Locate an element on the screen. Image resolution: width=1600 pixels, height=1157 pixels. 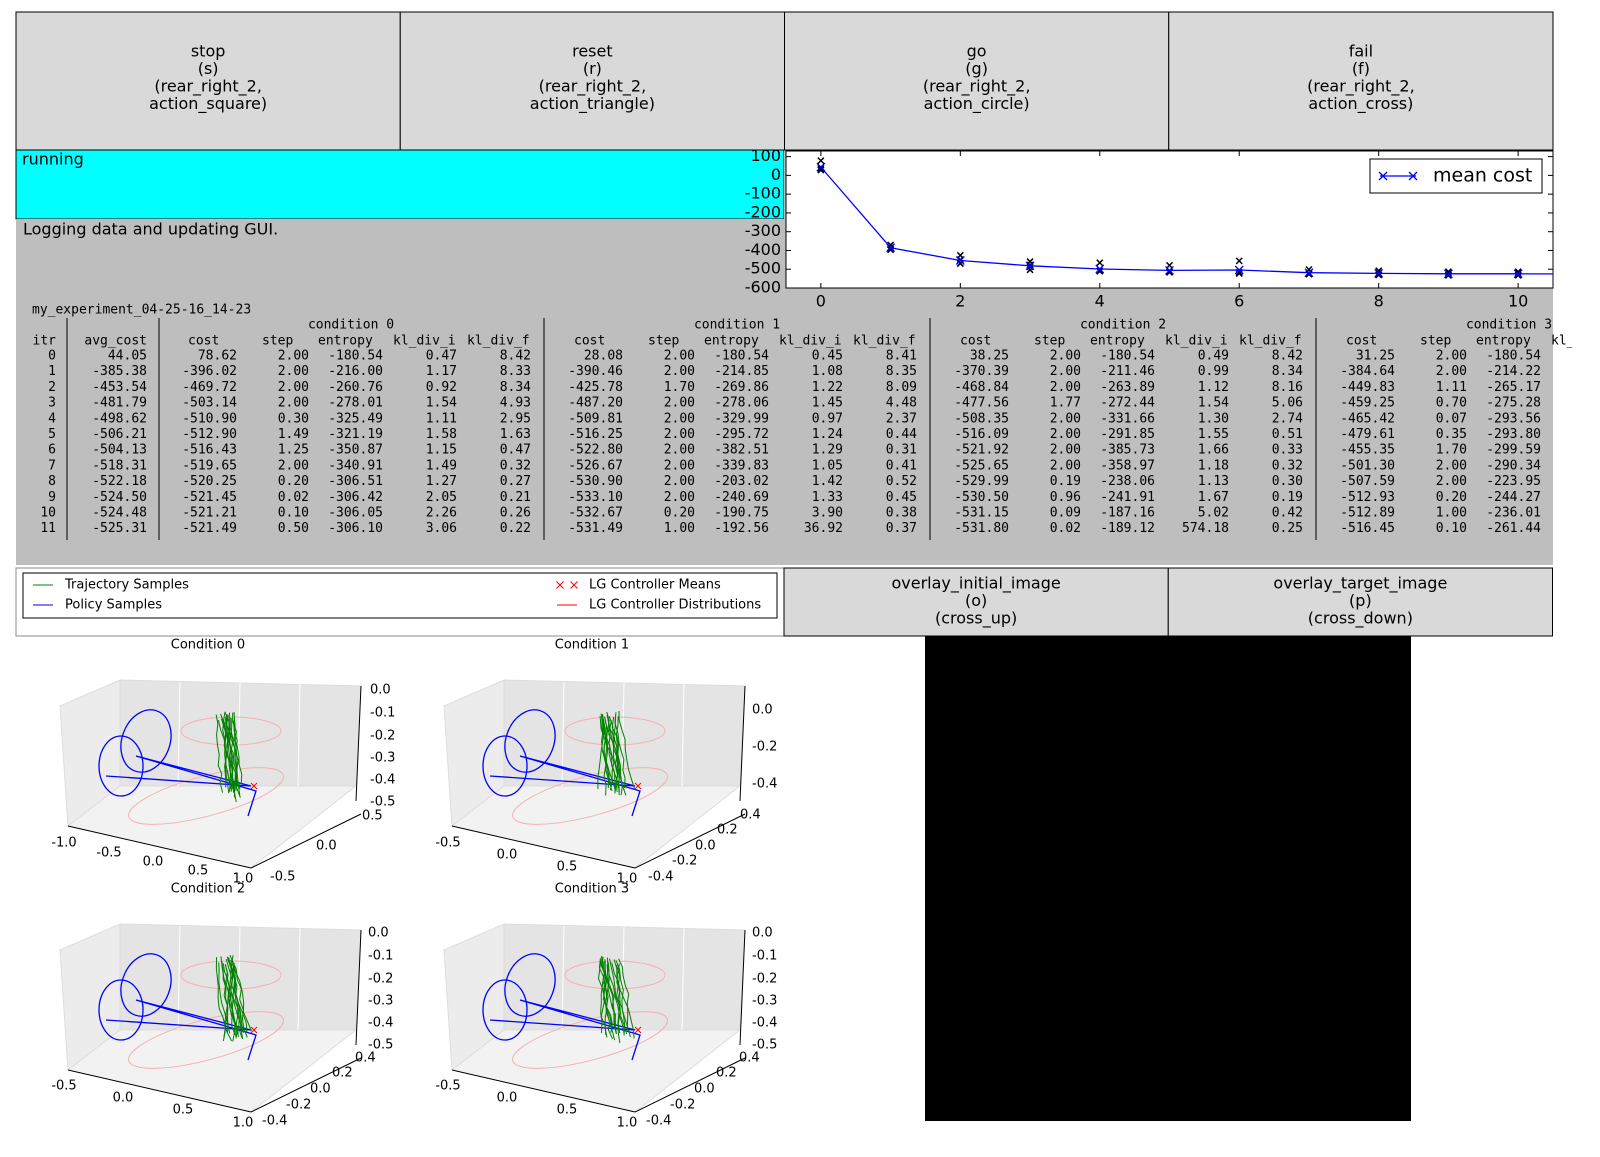
table-cell: -521.49 is located at coordinates (209, 528).